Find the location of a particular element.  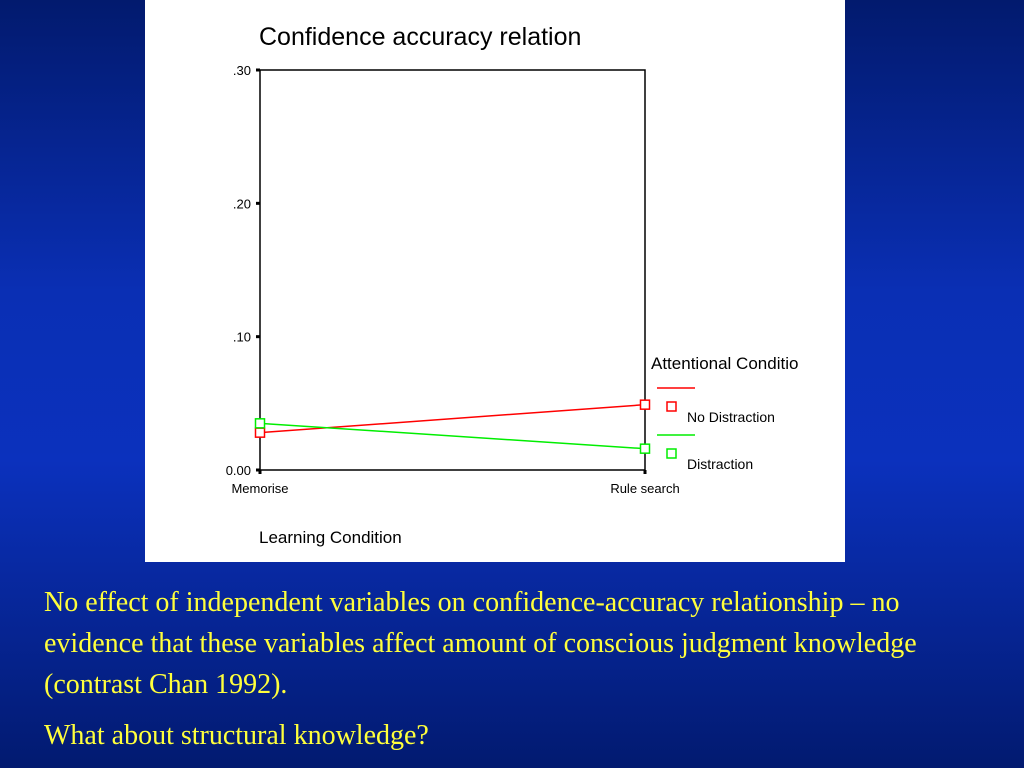

x-axis-label: Learning Condition is located at coordinates (330, 537).